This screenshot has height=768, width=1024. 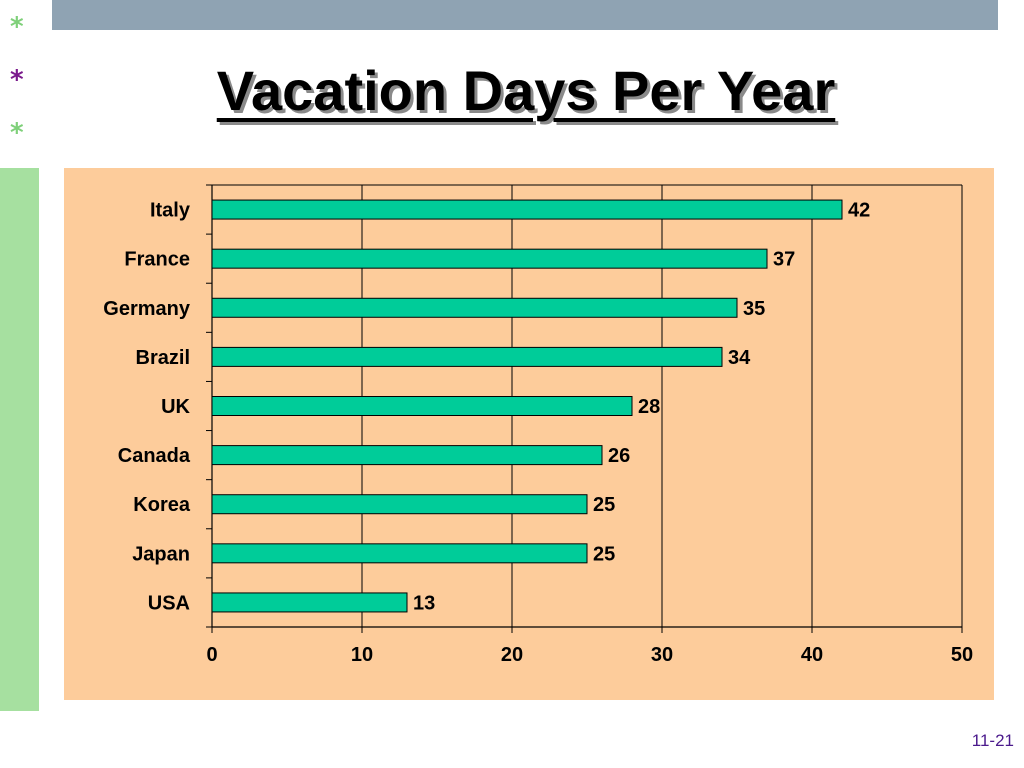 What do you see at coordinates (161, 554) in the screenshot?
I see `category-label-japan: Japan` at bounding box center [161, 554].